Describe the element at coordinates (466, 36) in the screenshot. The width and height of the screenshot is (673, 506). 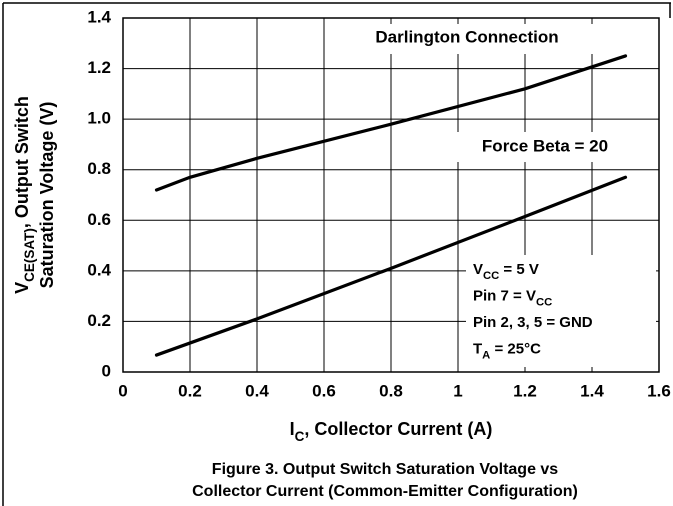
I see `series-label: Darlington Connection` at that location.